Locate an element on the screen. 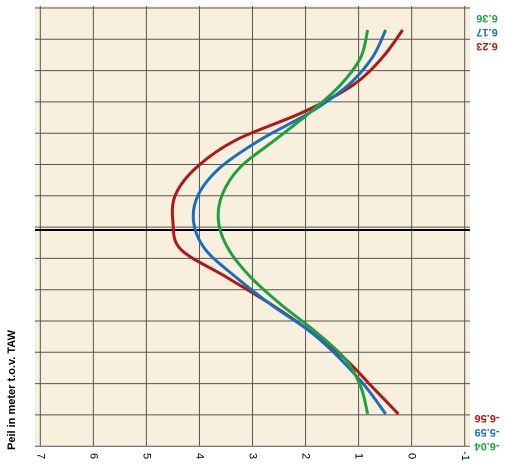  x-tick-label: 1 is located at coordinates (359, 456).